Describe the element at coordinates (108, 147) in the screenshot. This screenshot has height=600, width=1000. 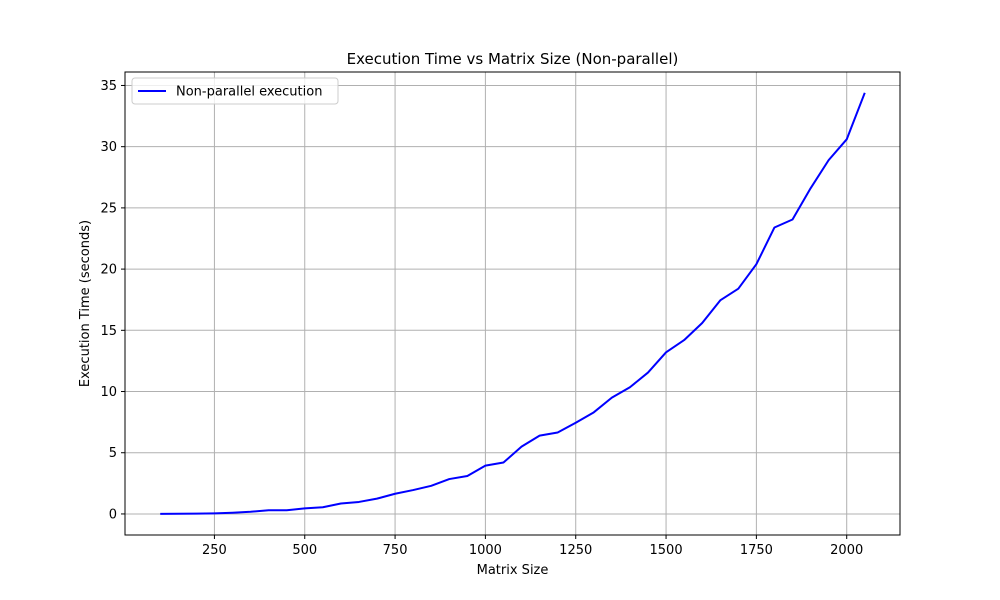
I see `y-tick-label: 30` at that location.